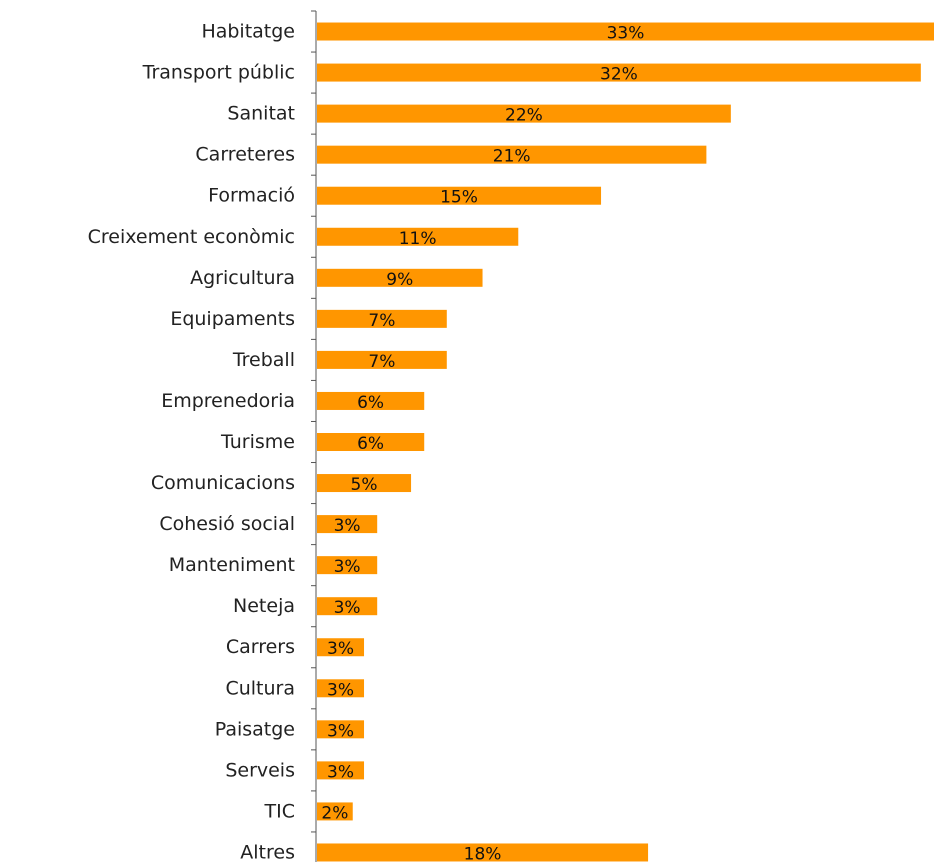 This screenshot has width=935, height=867. What do you see at coordinates (260, 688) in the screenshot?
I see `category-label: Cultura` at bounding box center [260, 688].